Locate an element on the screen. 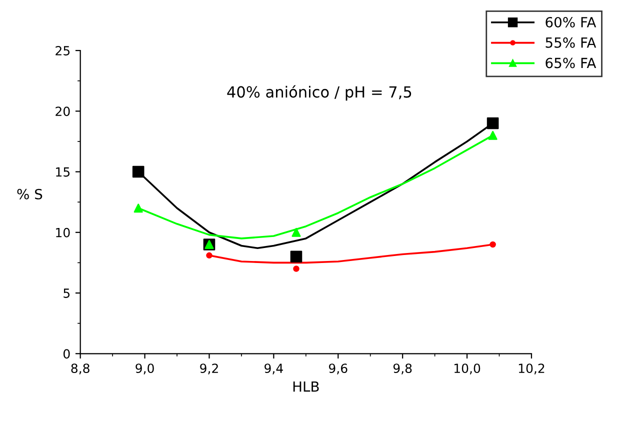  y-tick-label: 15 is located at coordinates (63, 172).